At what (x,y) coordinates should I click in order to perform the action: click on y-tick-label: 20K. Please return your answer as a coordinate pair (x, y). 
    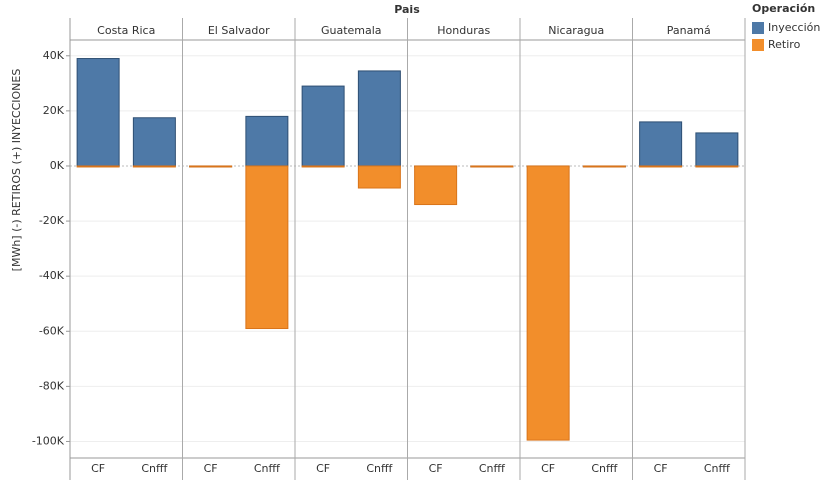
    Looking at the image, I should click on (54, 110).